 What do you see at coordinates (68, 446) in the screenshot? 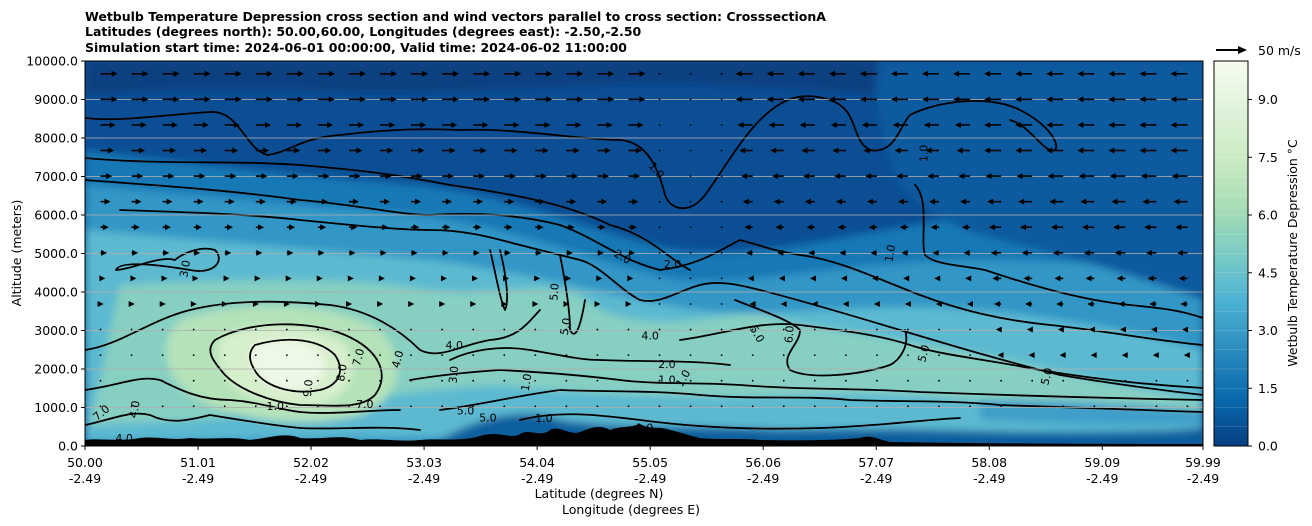
I see `y-tick-label-0: 0.0` at bounding box center [68, 446].